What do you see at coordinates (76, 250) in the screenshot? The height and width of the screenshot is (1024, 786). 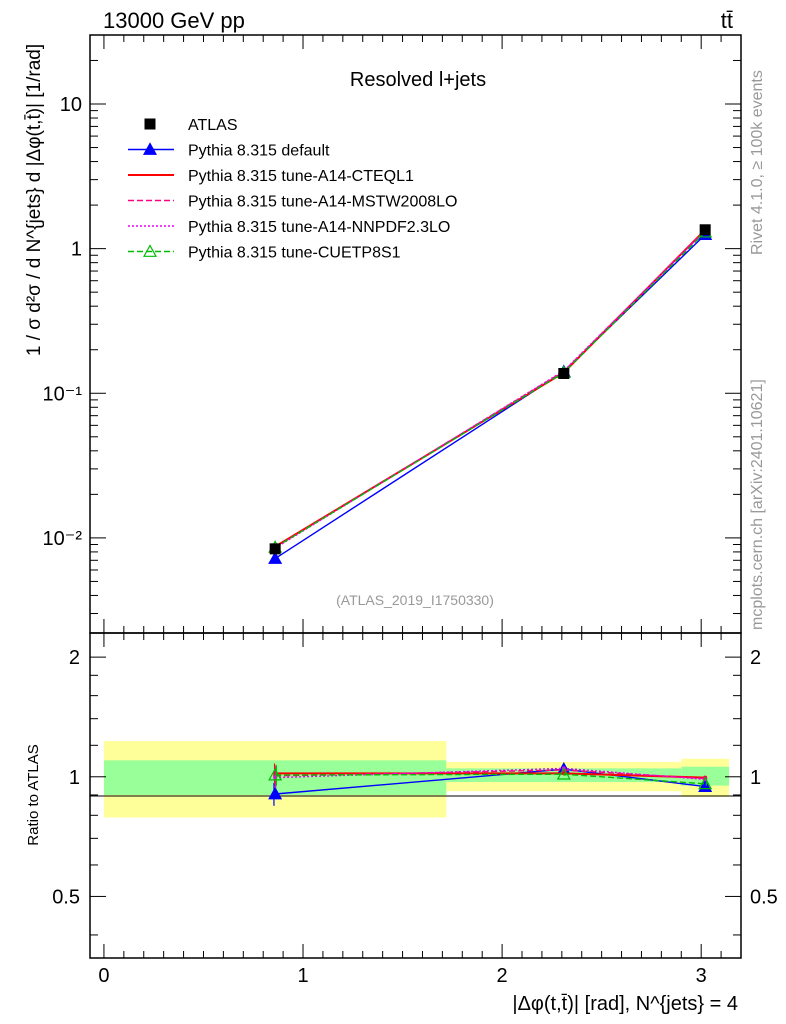 I see `main-y-tick-label: 1` at bounding box center [76, 250].